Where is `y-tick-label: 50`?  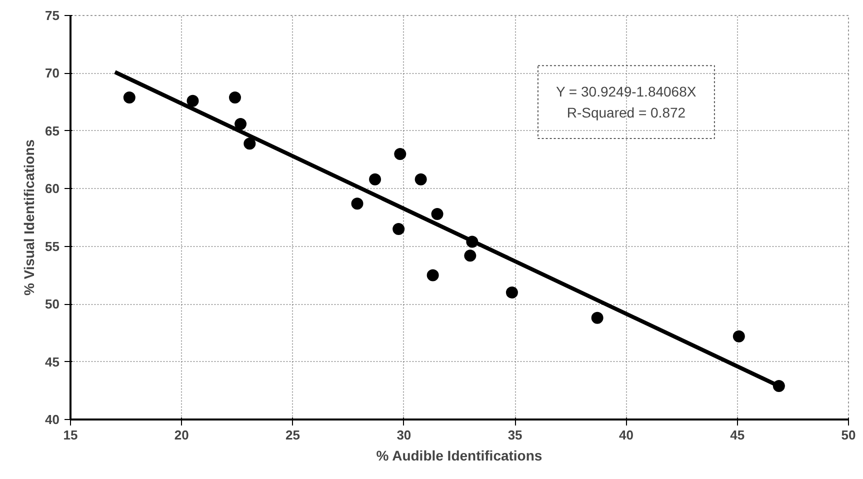
y-tick-label: 50 is located at coordinates (52, 304).